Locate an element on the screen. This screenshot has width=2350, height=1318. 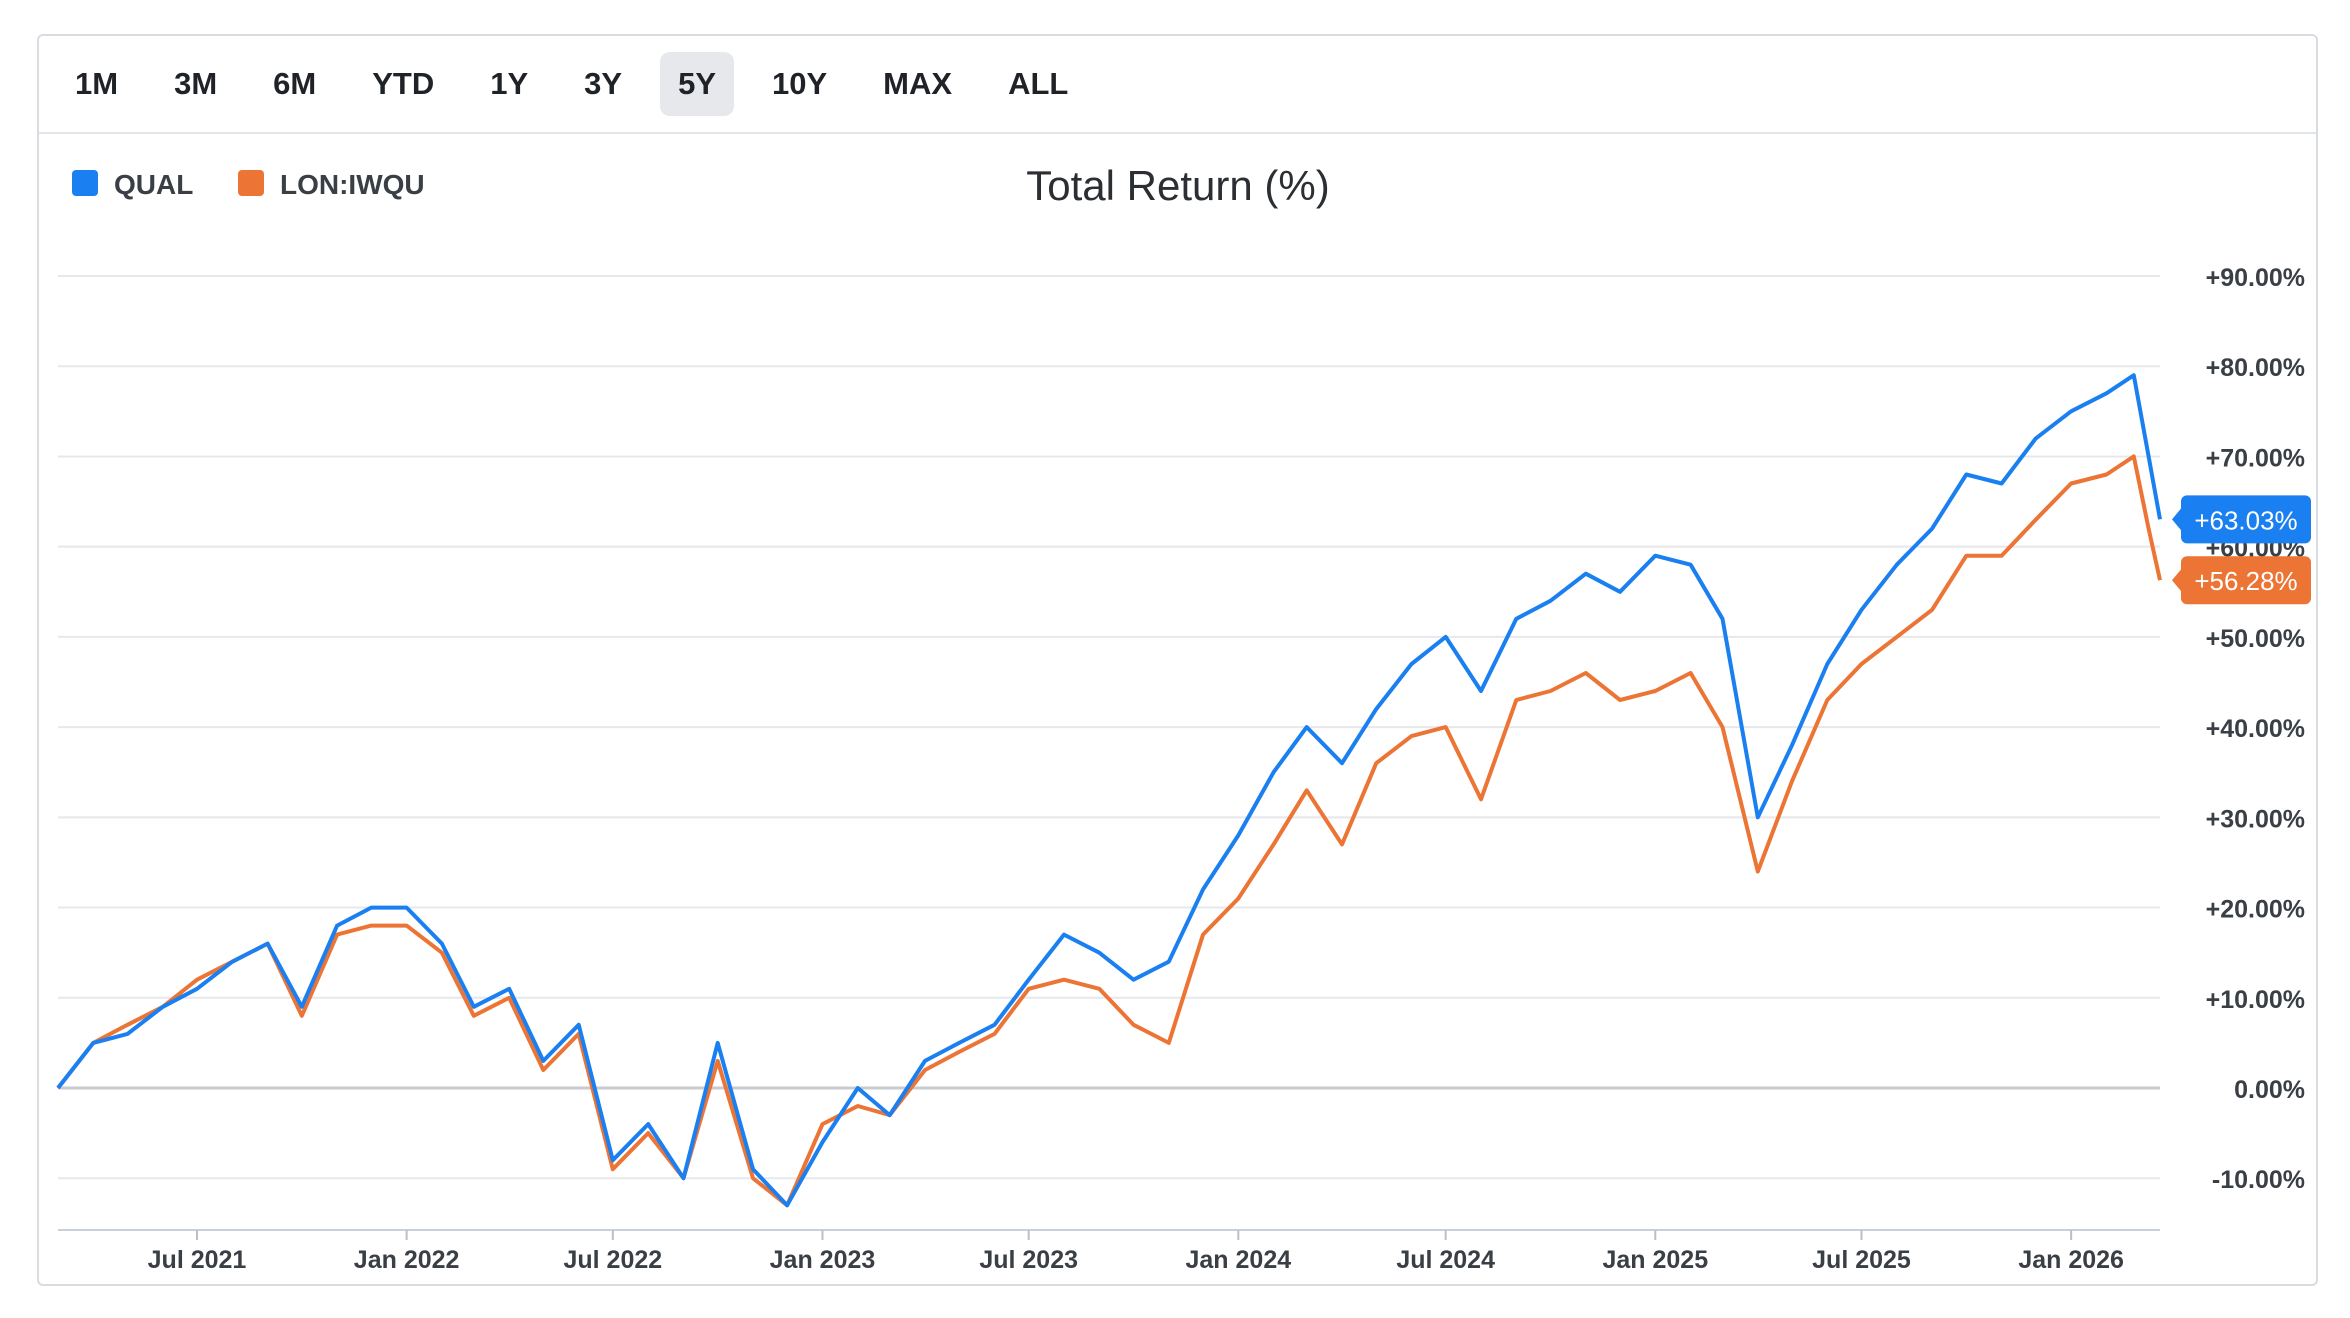
range-button-1m: 1M is located at coordinates (96, 84).